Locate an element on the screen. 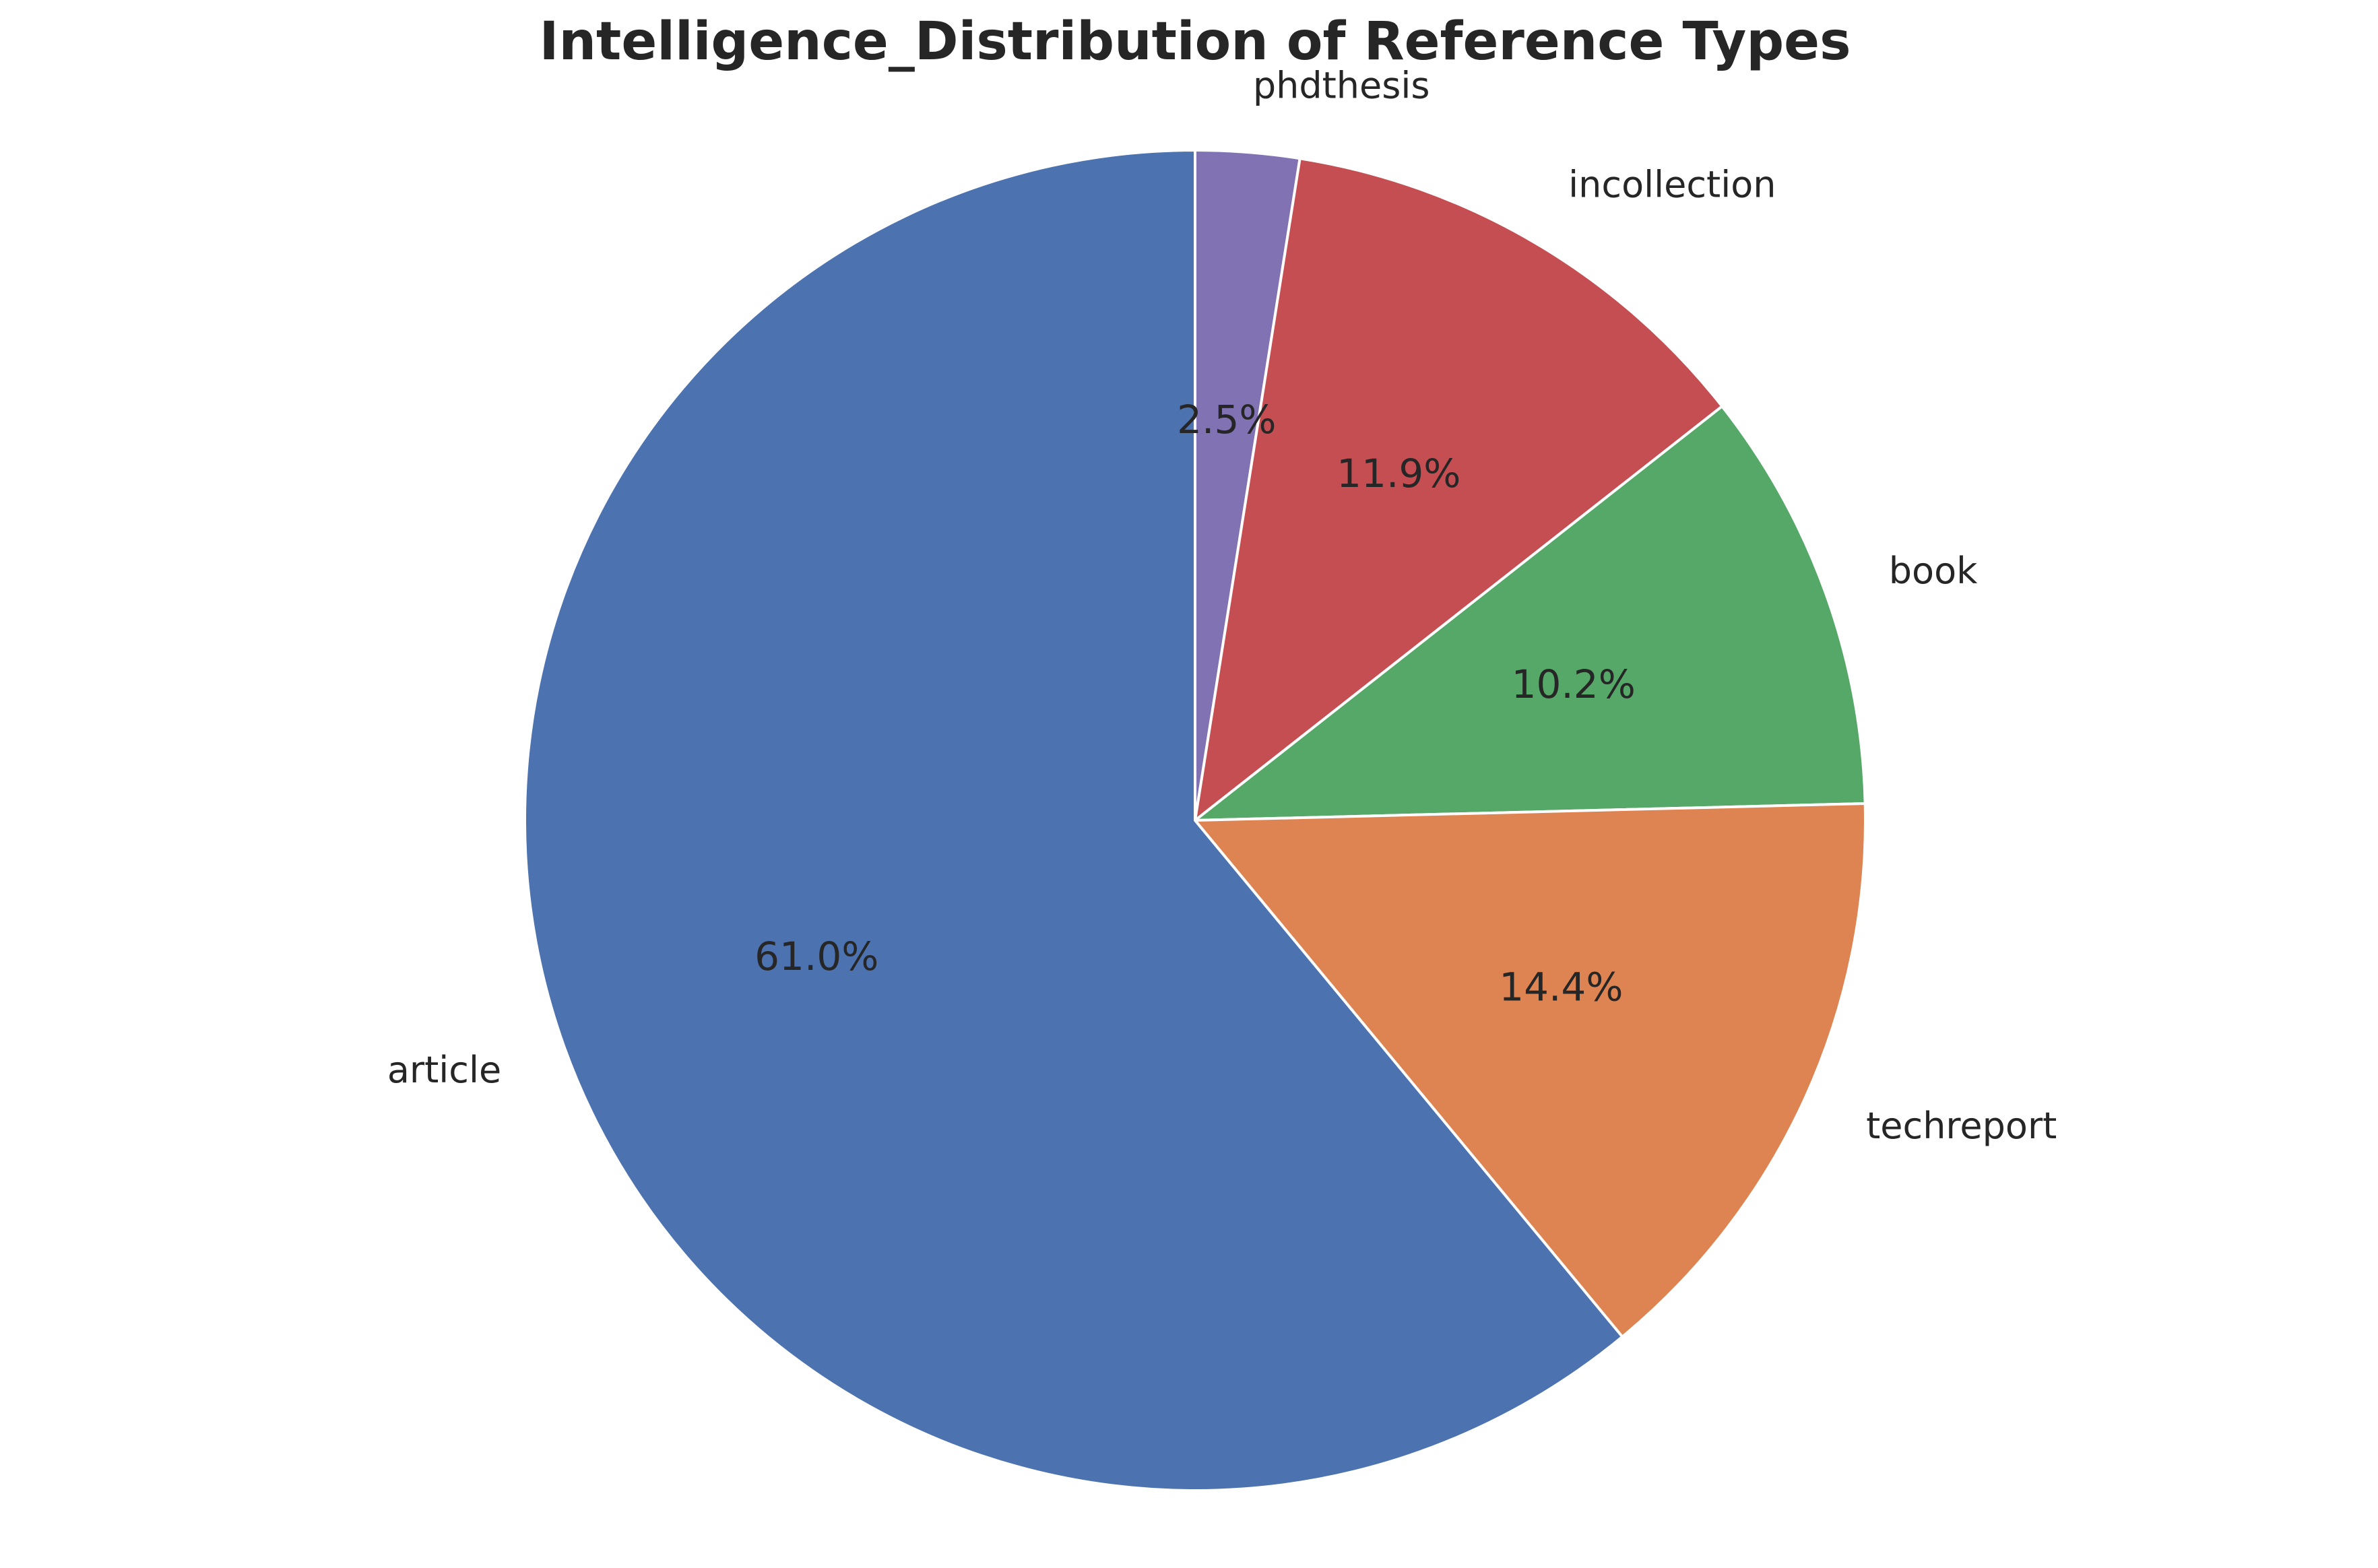  pie-slice-book is located at coordinates (1530, 613).